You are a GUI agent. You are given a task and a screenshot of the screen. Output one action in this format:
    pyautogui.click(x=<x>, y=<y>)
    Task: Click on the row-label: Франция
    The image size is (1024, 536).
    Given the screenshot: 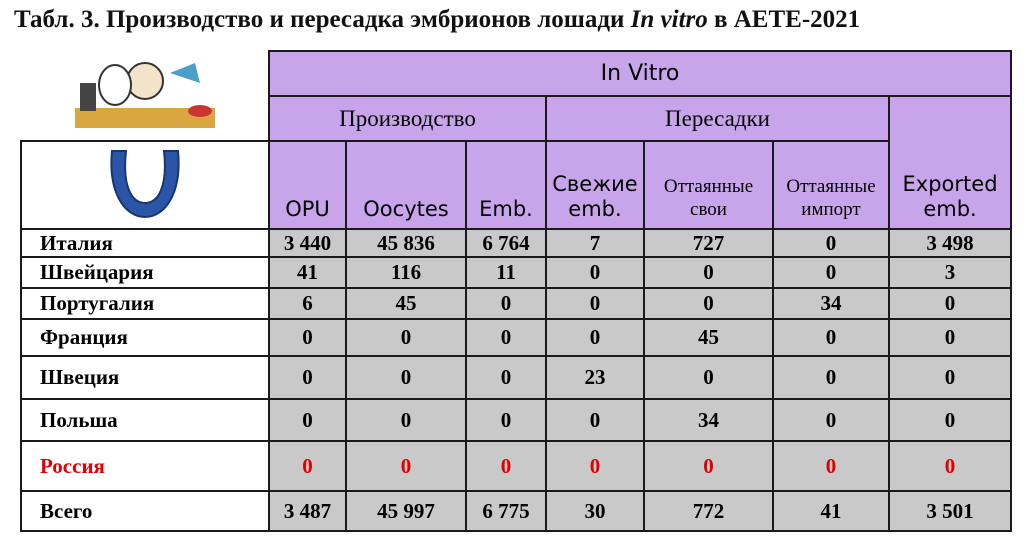 What is the action you would take?
    pyautogui.click(x=145, y=337)
    